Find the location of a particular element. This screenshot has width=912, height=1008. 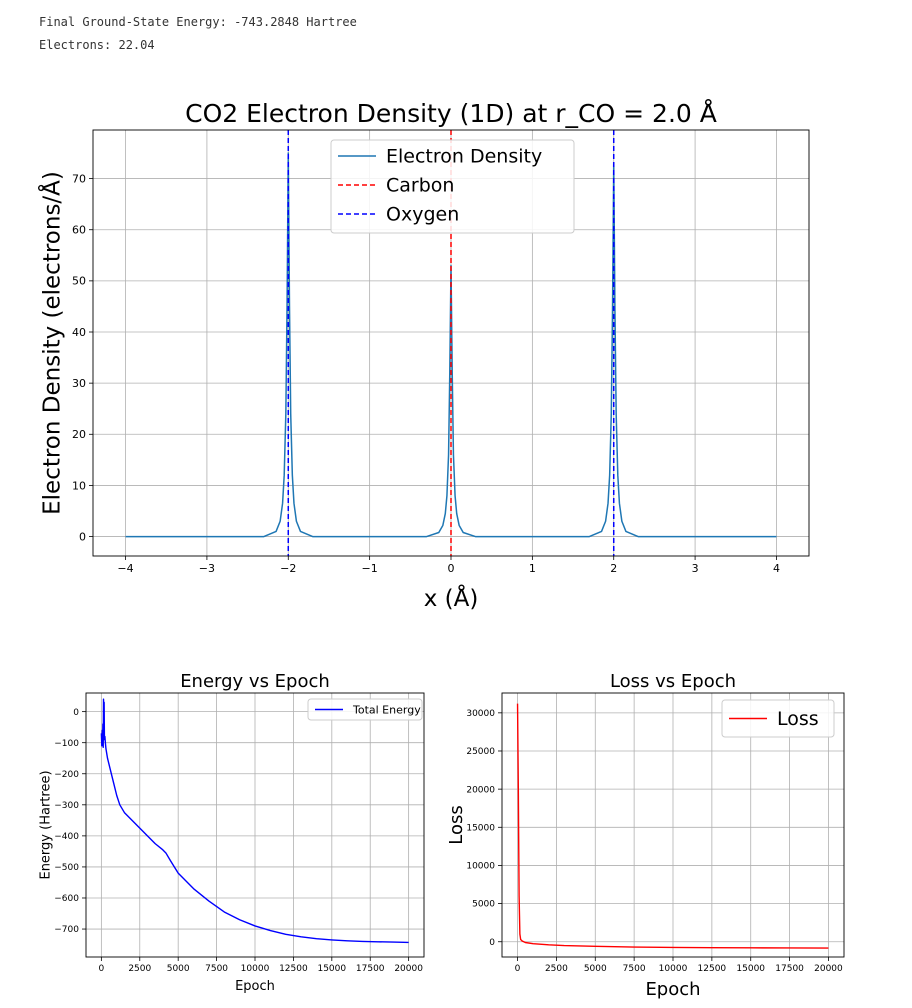

legend-label-oxygen: Oxygen is located at coordinates (422, 215).